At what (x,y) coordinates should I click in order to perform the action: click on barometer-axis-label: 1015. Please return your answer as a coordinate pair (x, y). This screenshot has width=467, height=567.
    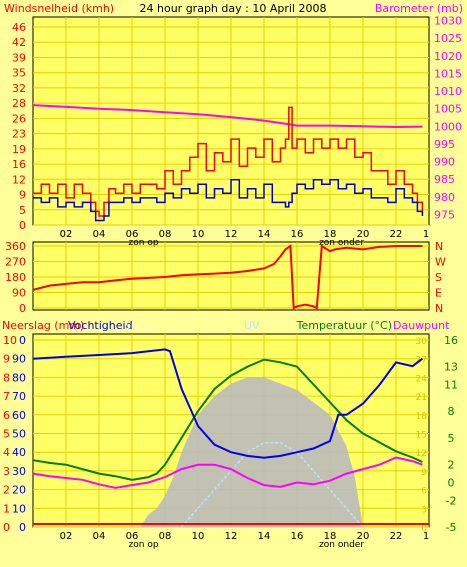
    Looking at the image, I should click on (448, 73).